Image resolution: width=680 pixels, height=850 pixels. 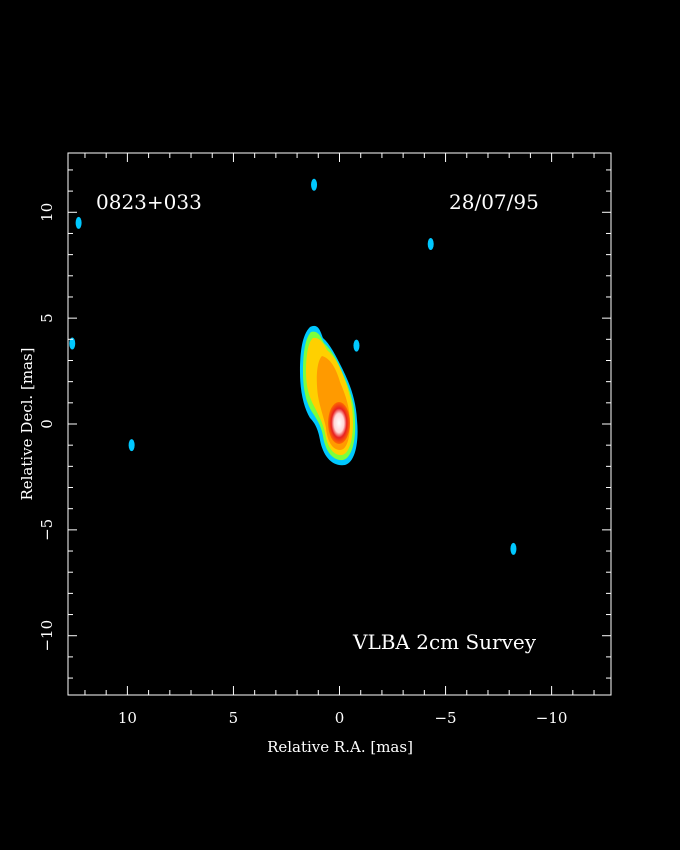 I want to click on epoch-date-label: 28/07/95, so click(x=494, y=202).